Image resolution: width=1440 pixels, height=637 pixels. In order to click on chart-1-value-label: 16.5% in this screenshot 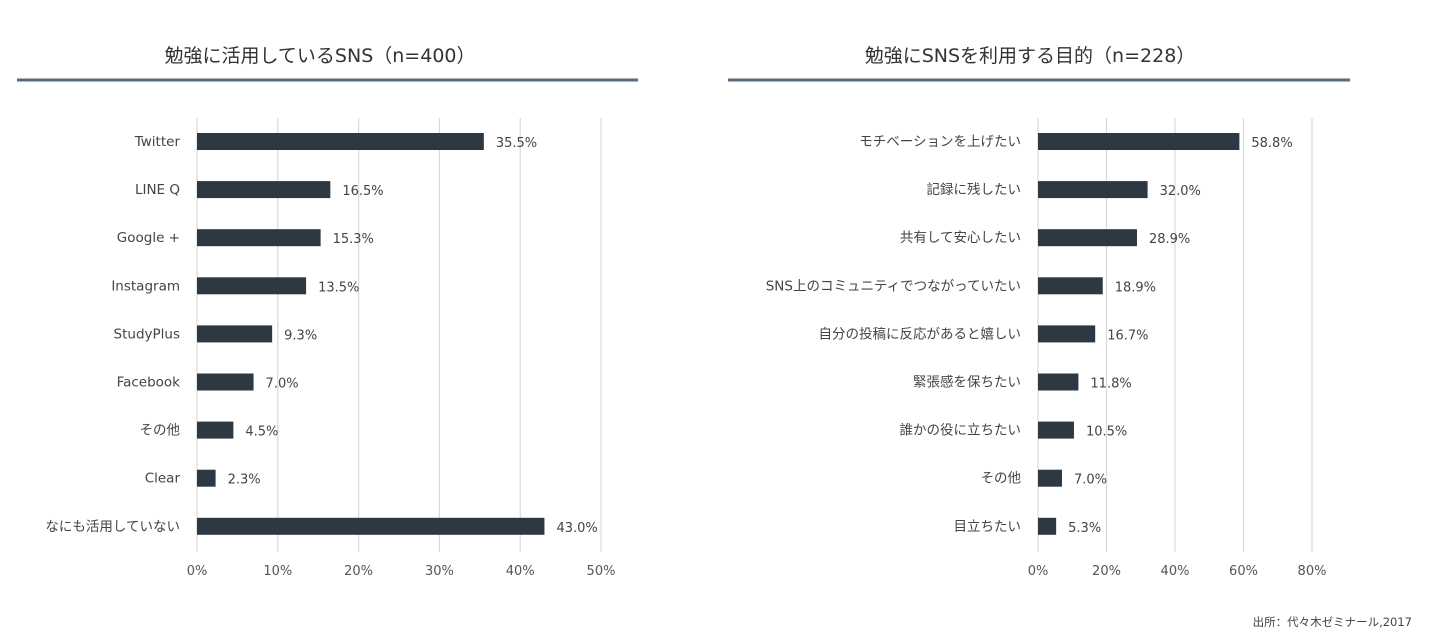, I will do `click(362, 191)`.